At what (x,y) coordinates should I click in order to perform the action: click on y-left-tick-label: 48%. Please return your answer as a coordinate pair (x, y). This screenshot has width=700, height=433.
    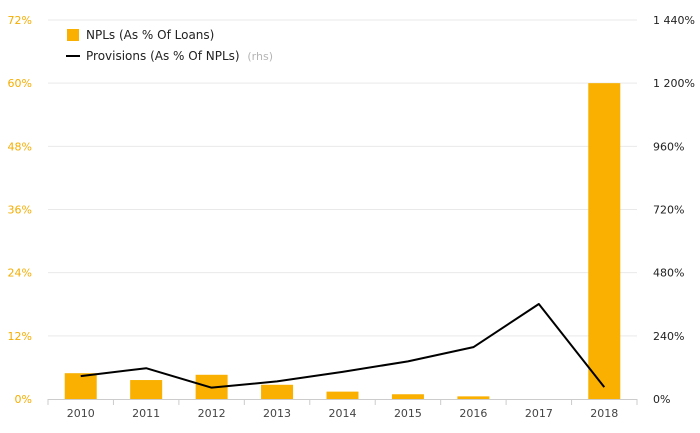
    Looking at the image, I should click on (20, 146).